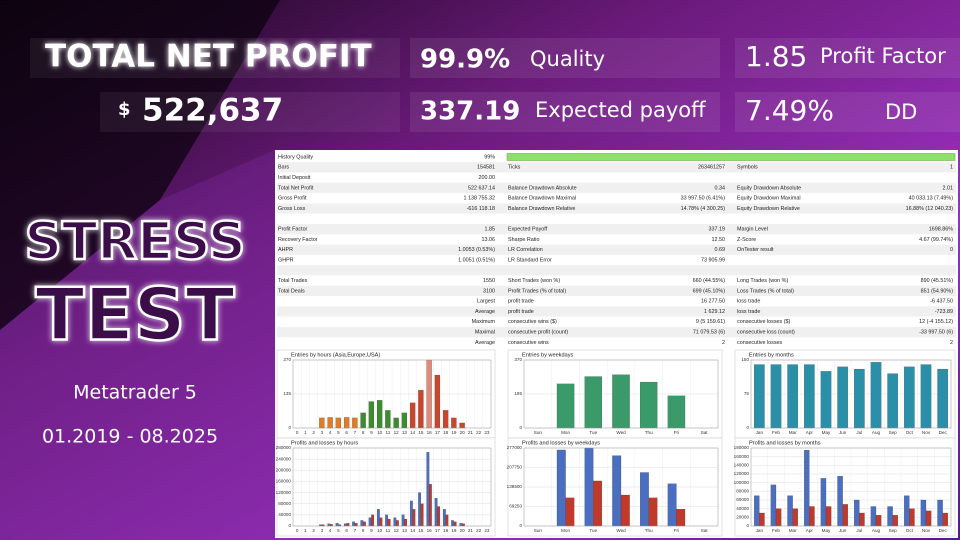 This screenshot has width=960, height=540. What do you see at coordinates (295, 157) in the screenshot?
I see `cell-label: History Quality` at bounding box center [295, 157].